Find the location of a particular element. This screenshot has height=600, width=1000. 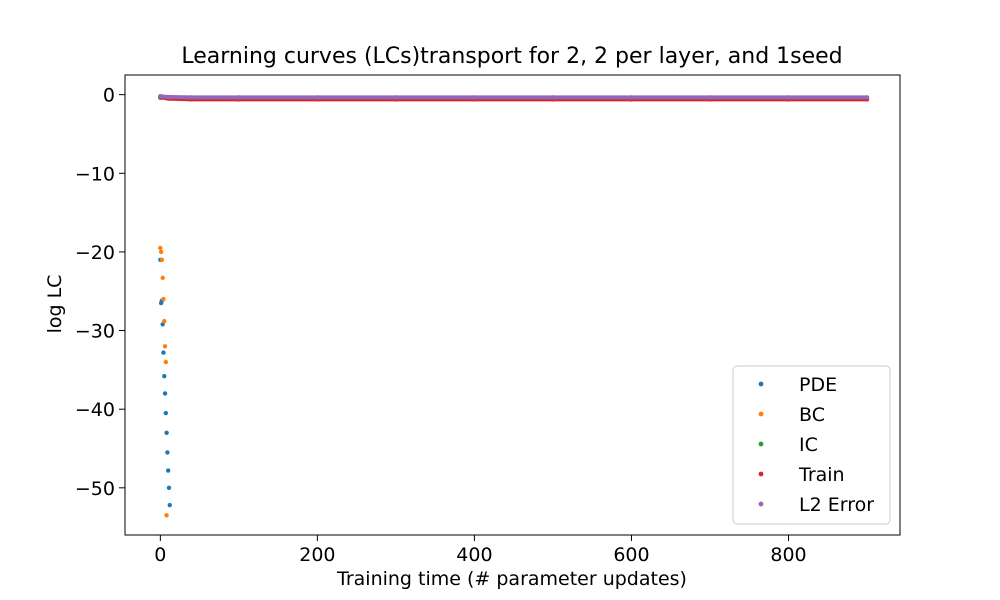

y-tick-label: −50 is located at coordinates (95, 489).